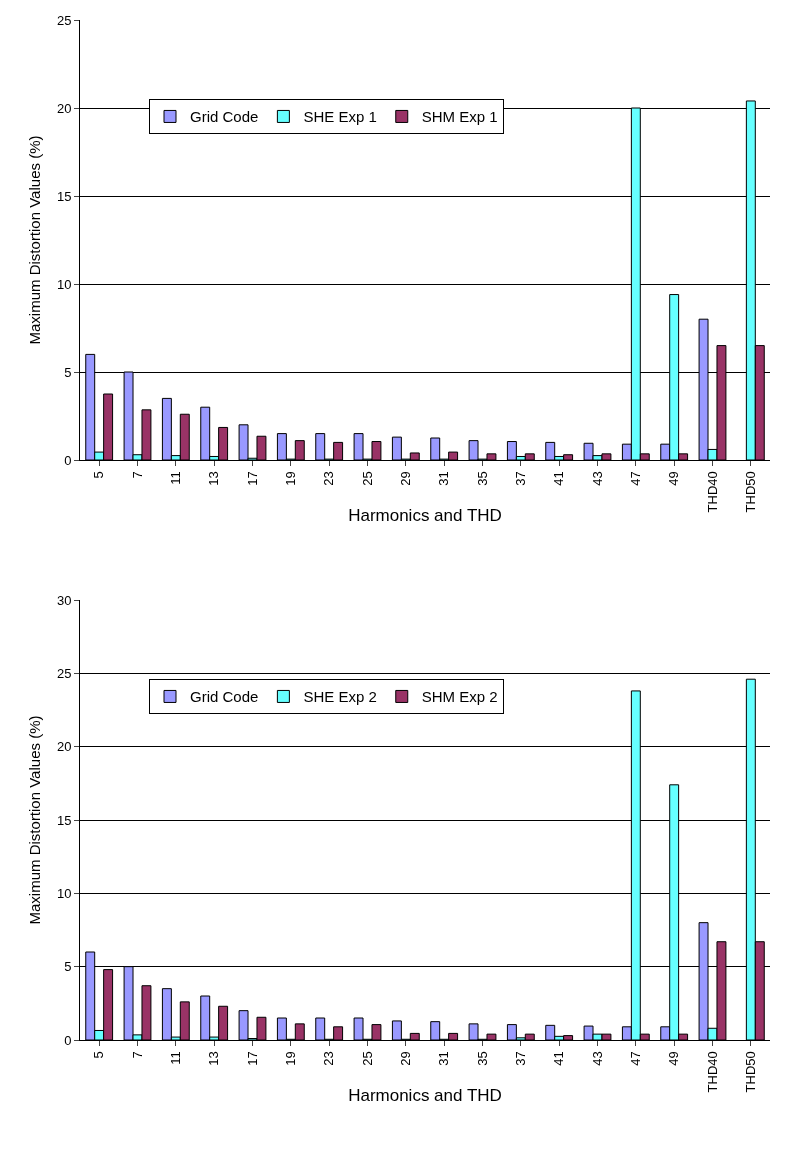  What do you see at coordinates (340, 117) in the screenshot?
I see `legend-label: SHE Exp 1` at bounding box center [340, 117].